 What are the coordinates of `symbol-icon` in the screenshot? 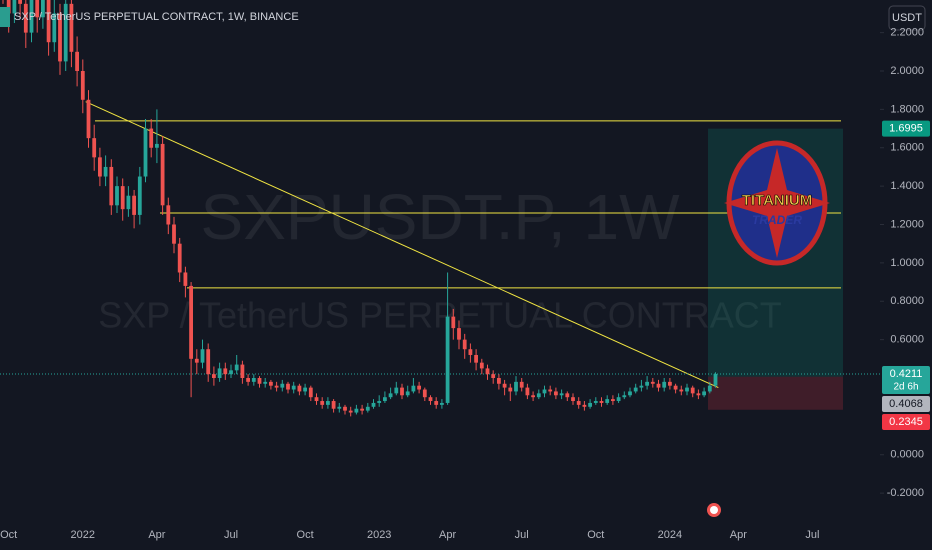 It's located at (5, 17).